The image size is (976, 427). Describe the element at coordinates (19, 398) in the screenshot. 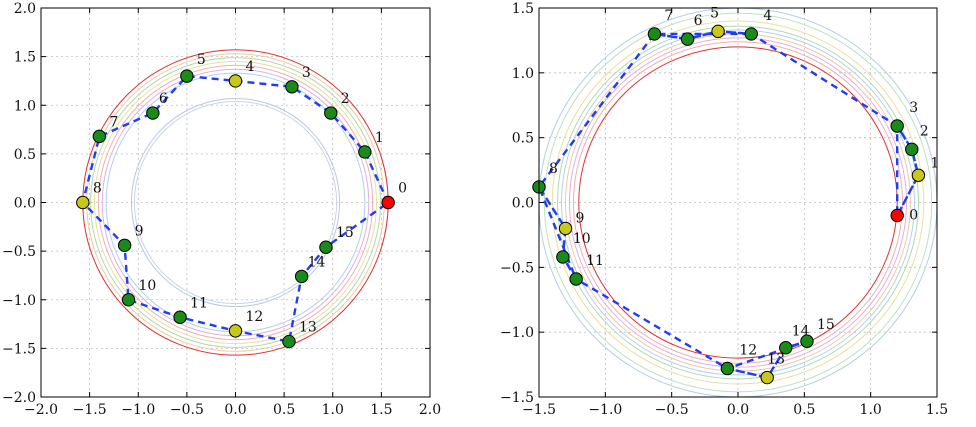

I see `y-tick-label: −2.0` at that location.